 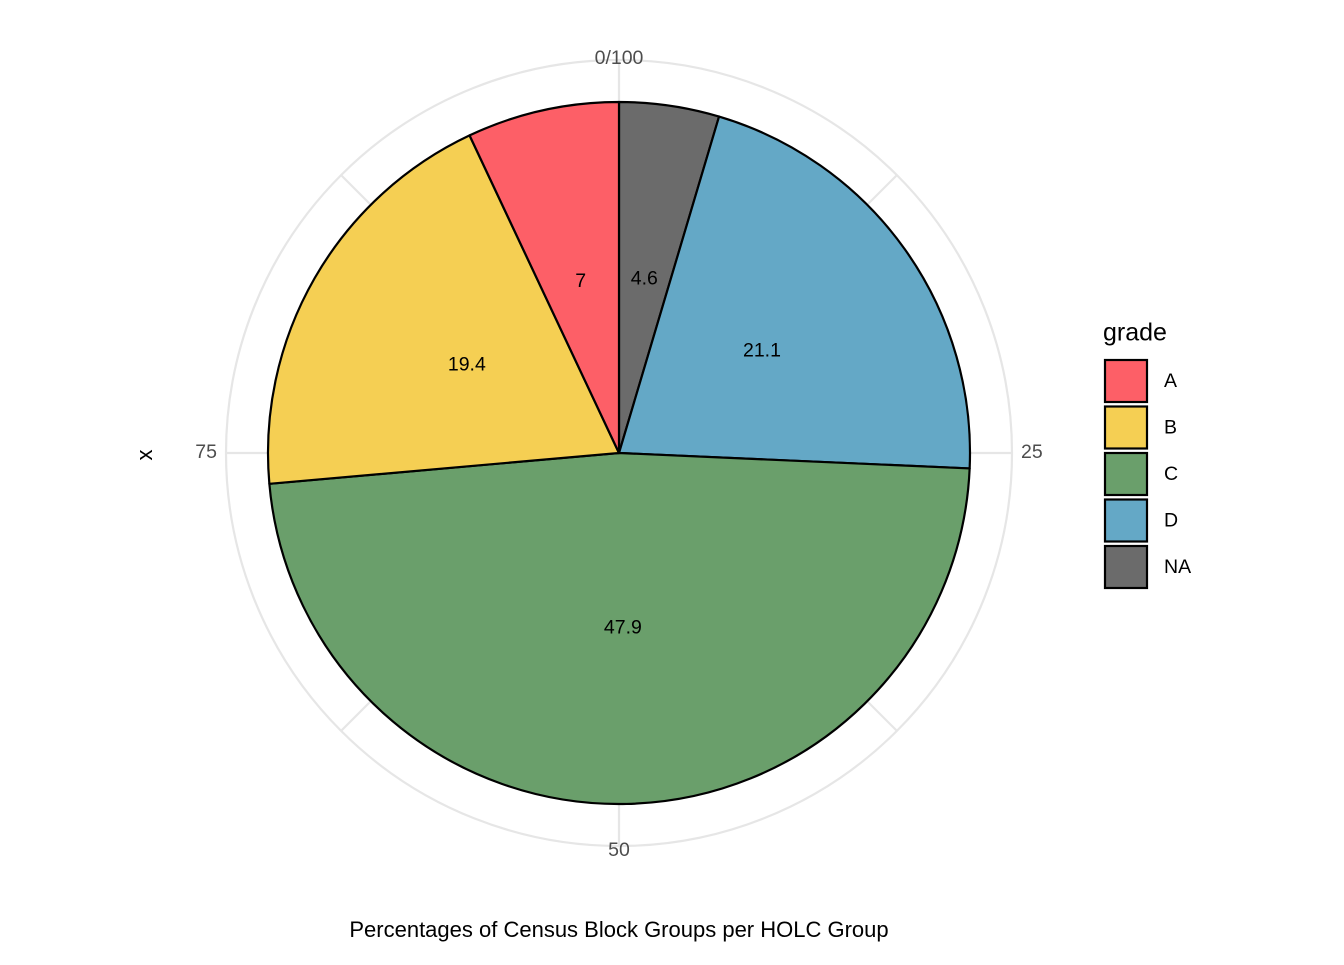 What do you see at coordinates (619, 850) in the screenshot?
I see `theta-tick-label: 50` at bounding box center [619, 850].